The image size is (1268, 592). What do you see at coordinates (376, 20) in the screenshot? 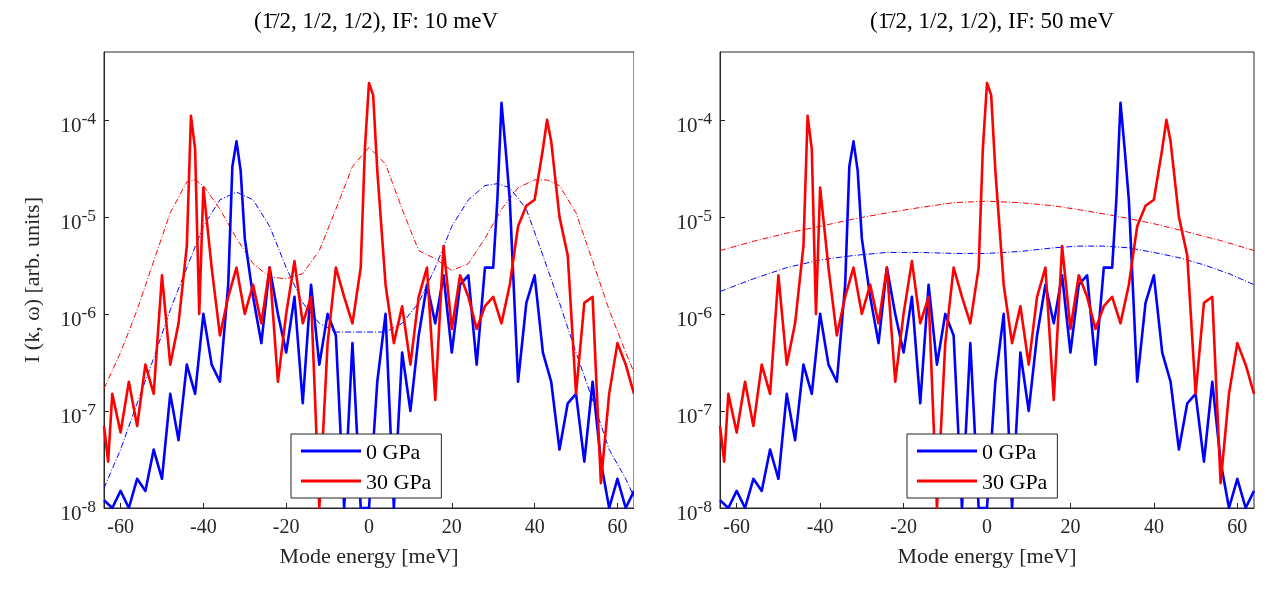
I see `chart-title: (1̄/2, 1/2, 1/2), IF: 10 meV` at bounding box center [376, 20].